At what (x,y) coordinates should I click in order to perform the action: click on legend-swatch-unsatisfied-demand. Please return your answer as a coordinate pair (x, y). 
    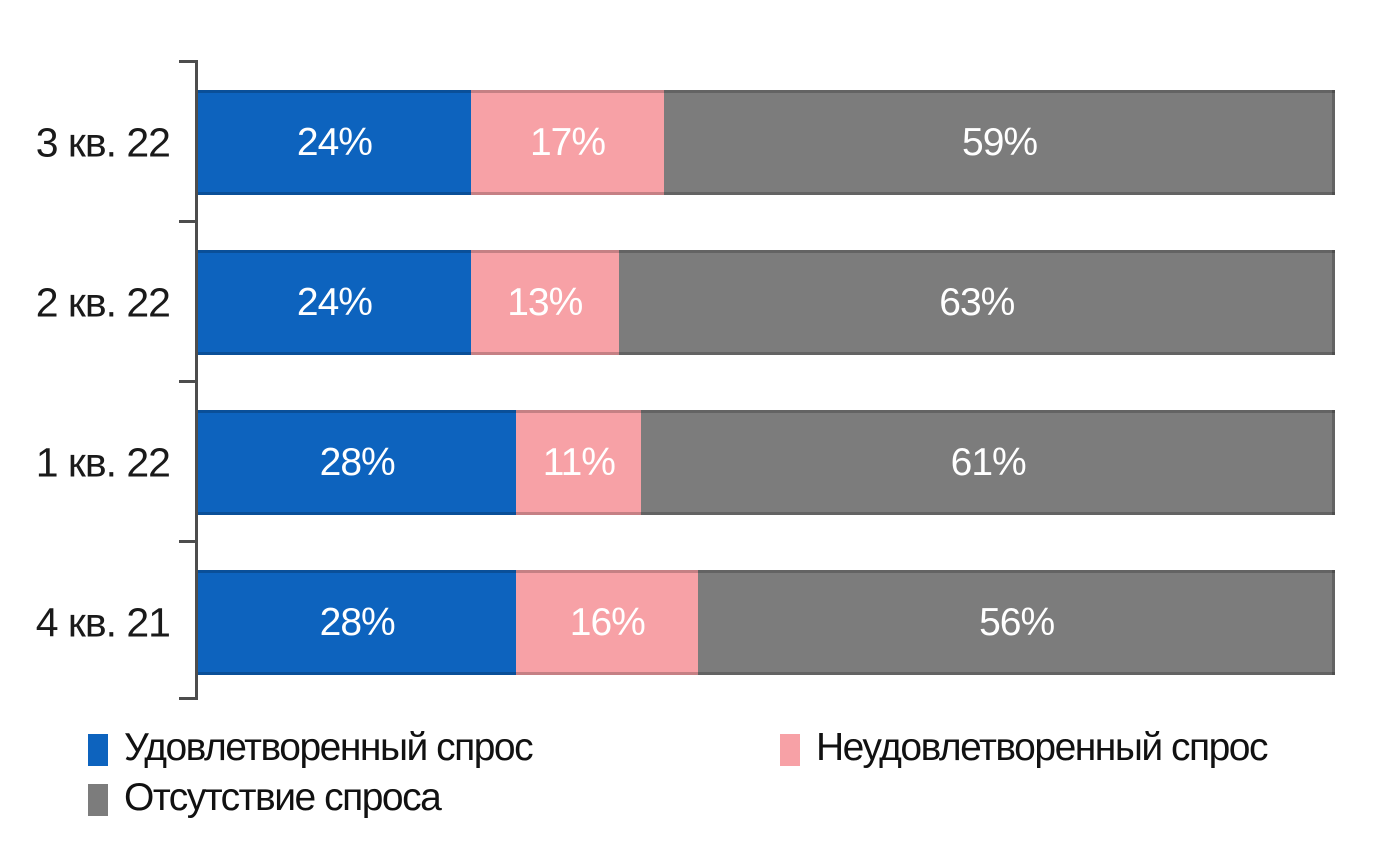
    Looking at the image, I should click on (790, 750).